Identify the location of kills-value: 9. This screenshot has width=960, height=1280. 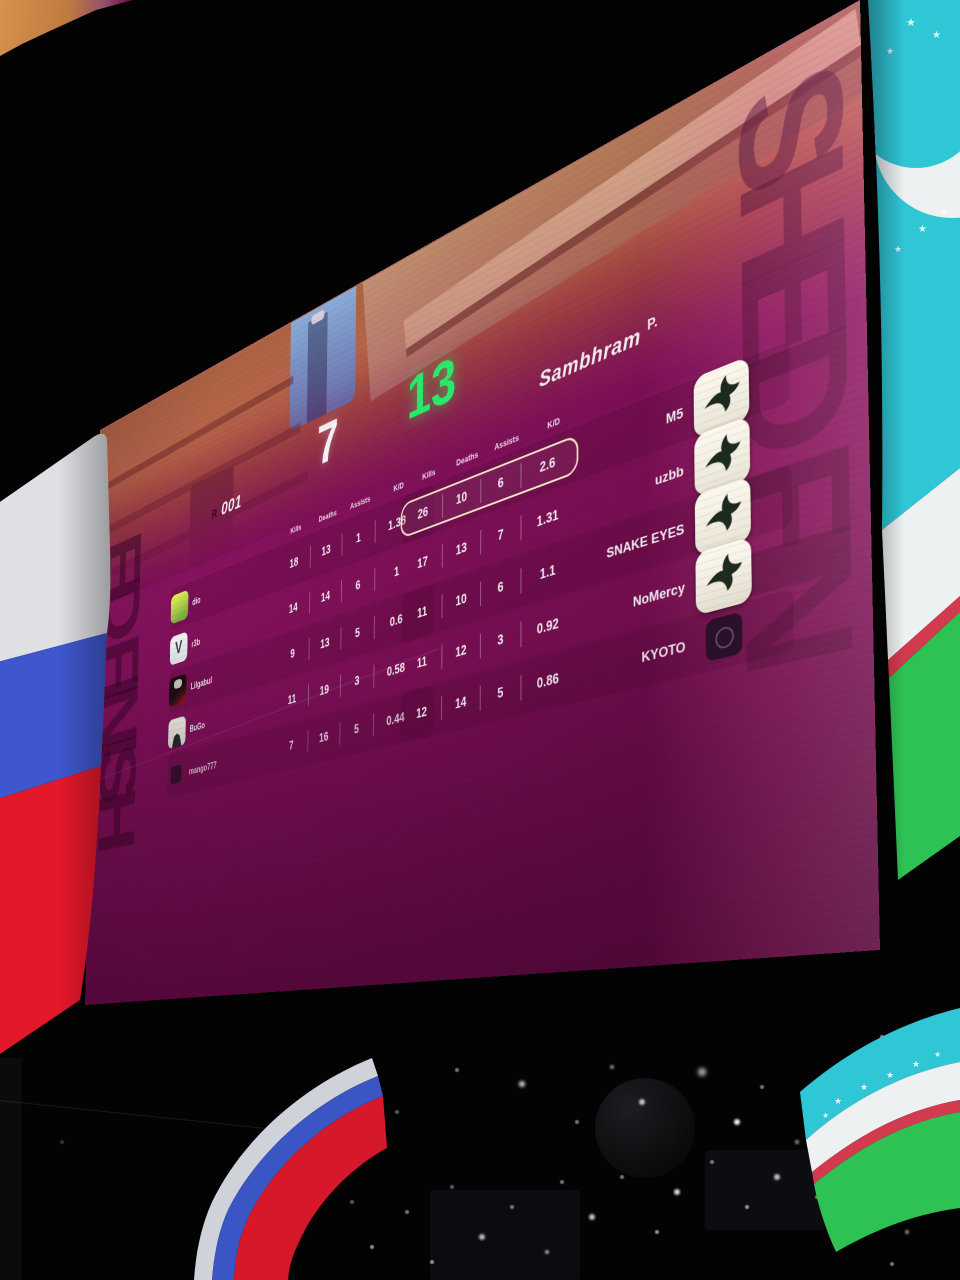
(292, 654).